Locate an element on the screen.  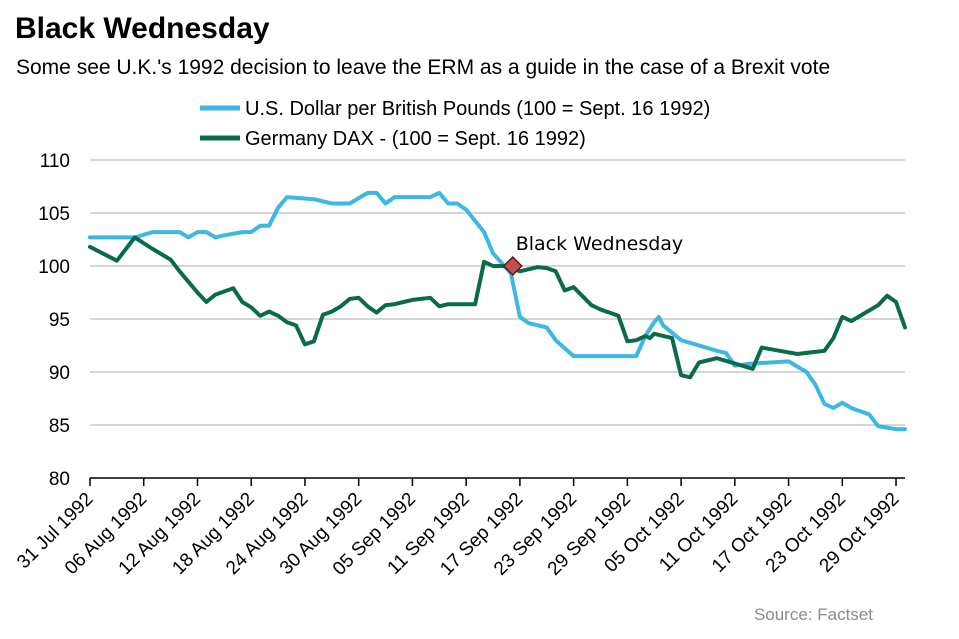
y-tick-label: 90 is located at coordinates (59, 373).